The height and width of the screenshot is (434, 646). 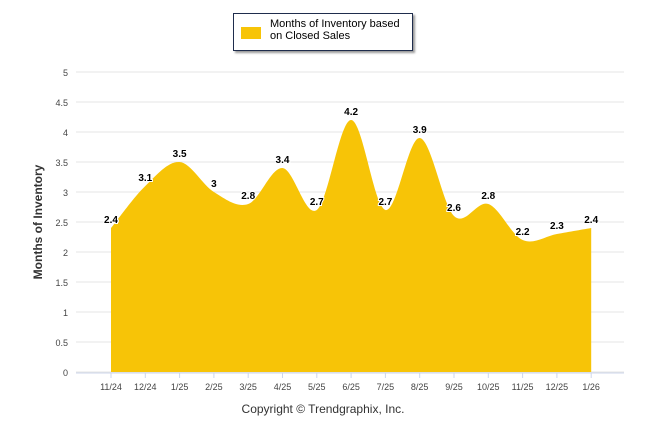 I want to click on x-tick-label: 3/25, so click(x=248, y=387).